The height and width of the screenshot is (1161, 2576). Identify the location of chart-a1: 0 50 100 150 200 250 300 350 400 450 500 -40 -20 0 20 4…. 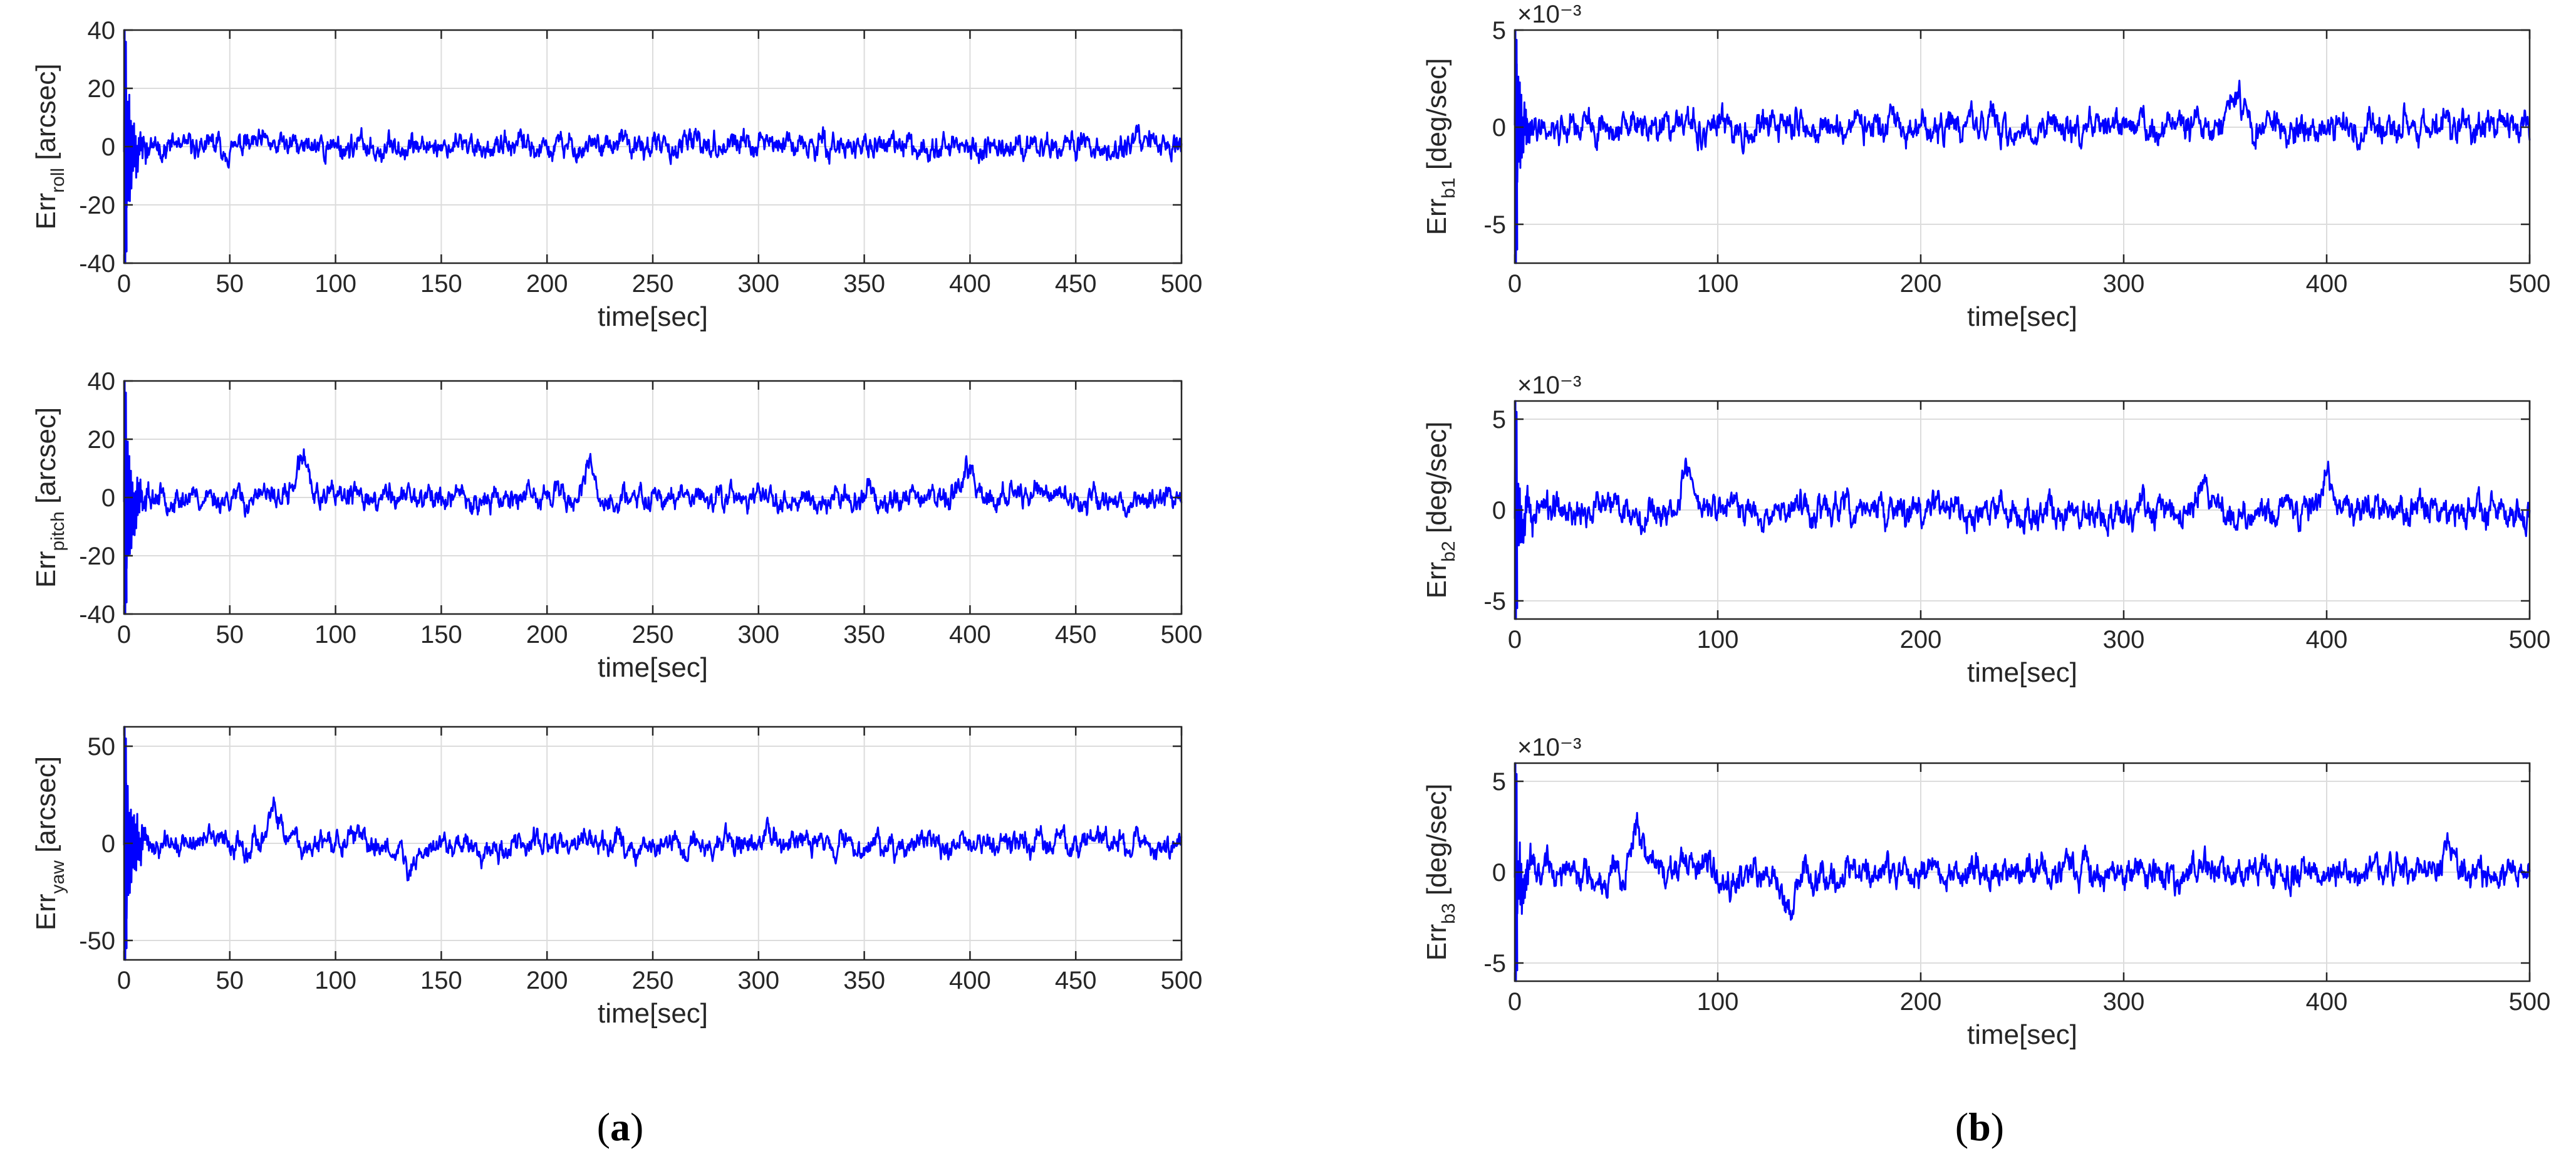
(616, 174).